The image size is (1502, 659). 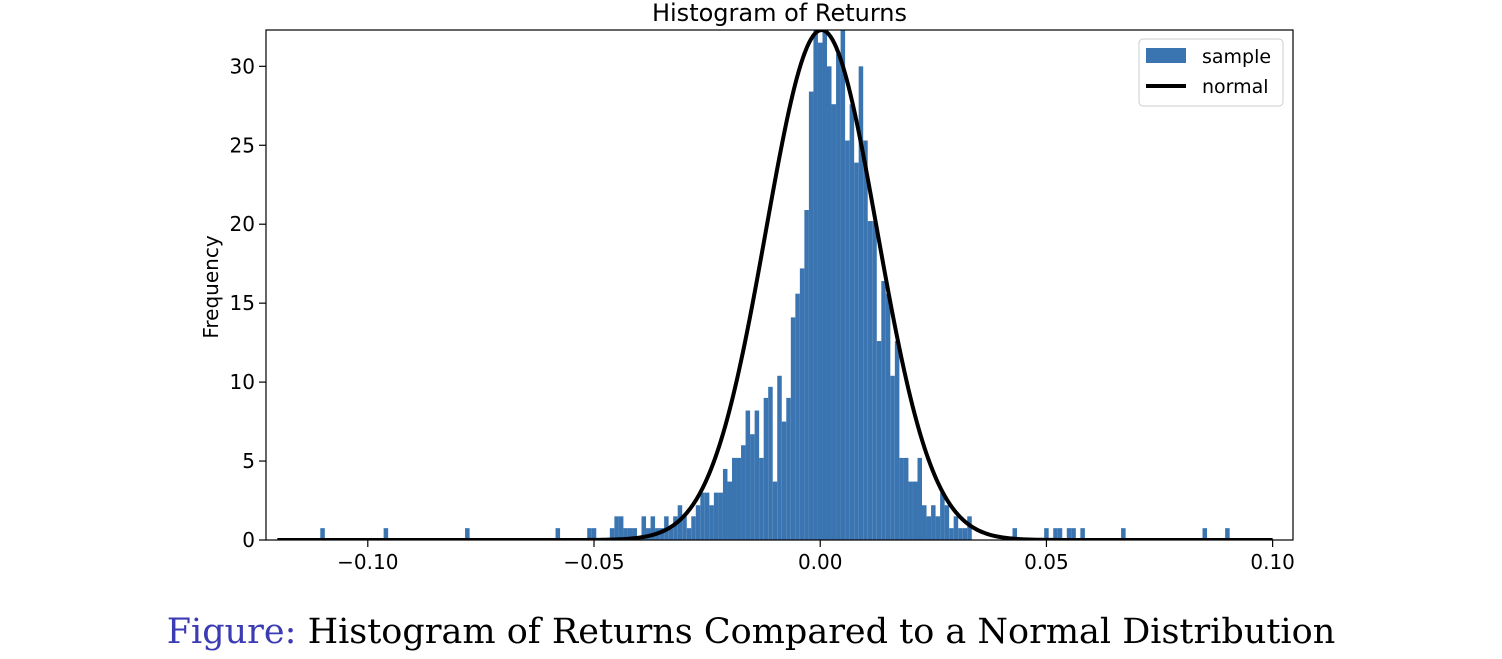 I want to click on y-tick-label: 20, so click(x=242, y=224).